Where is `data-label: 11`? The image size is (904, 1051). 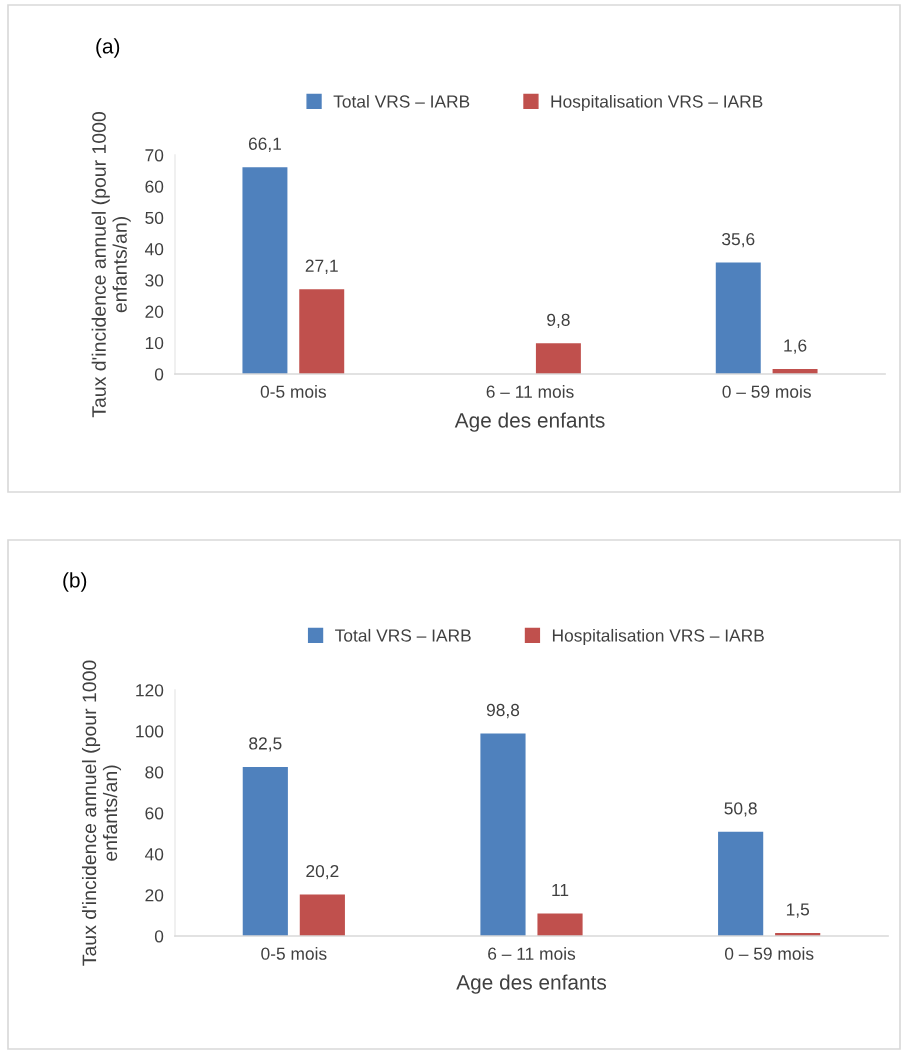 data-label: 11 is located at coordinates (560, 890).